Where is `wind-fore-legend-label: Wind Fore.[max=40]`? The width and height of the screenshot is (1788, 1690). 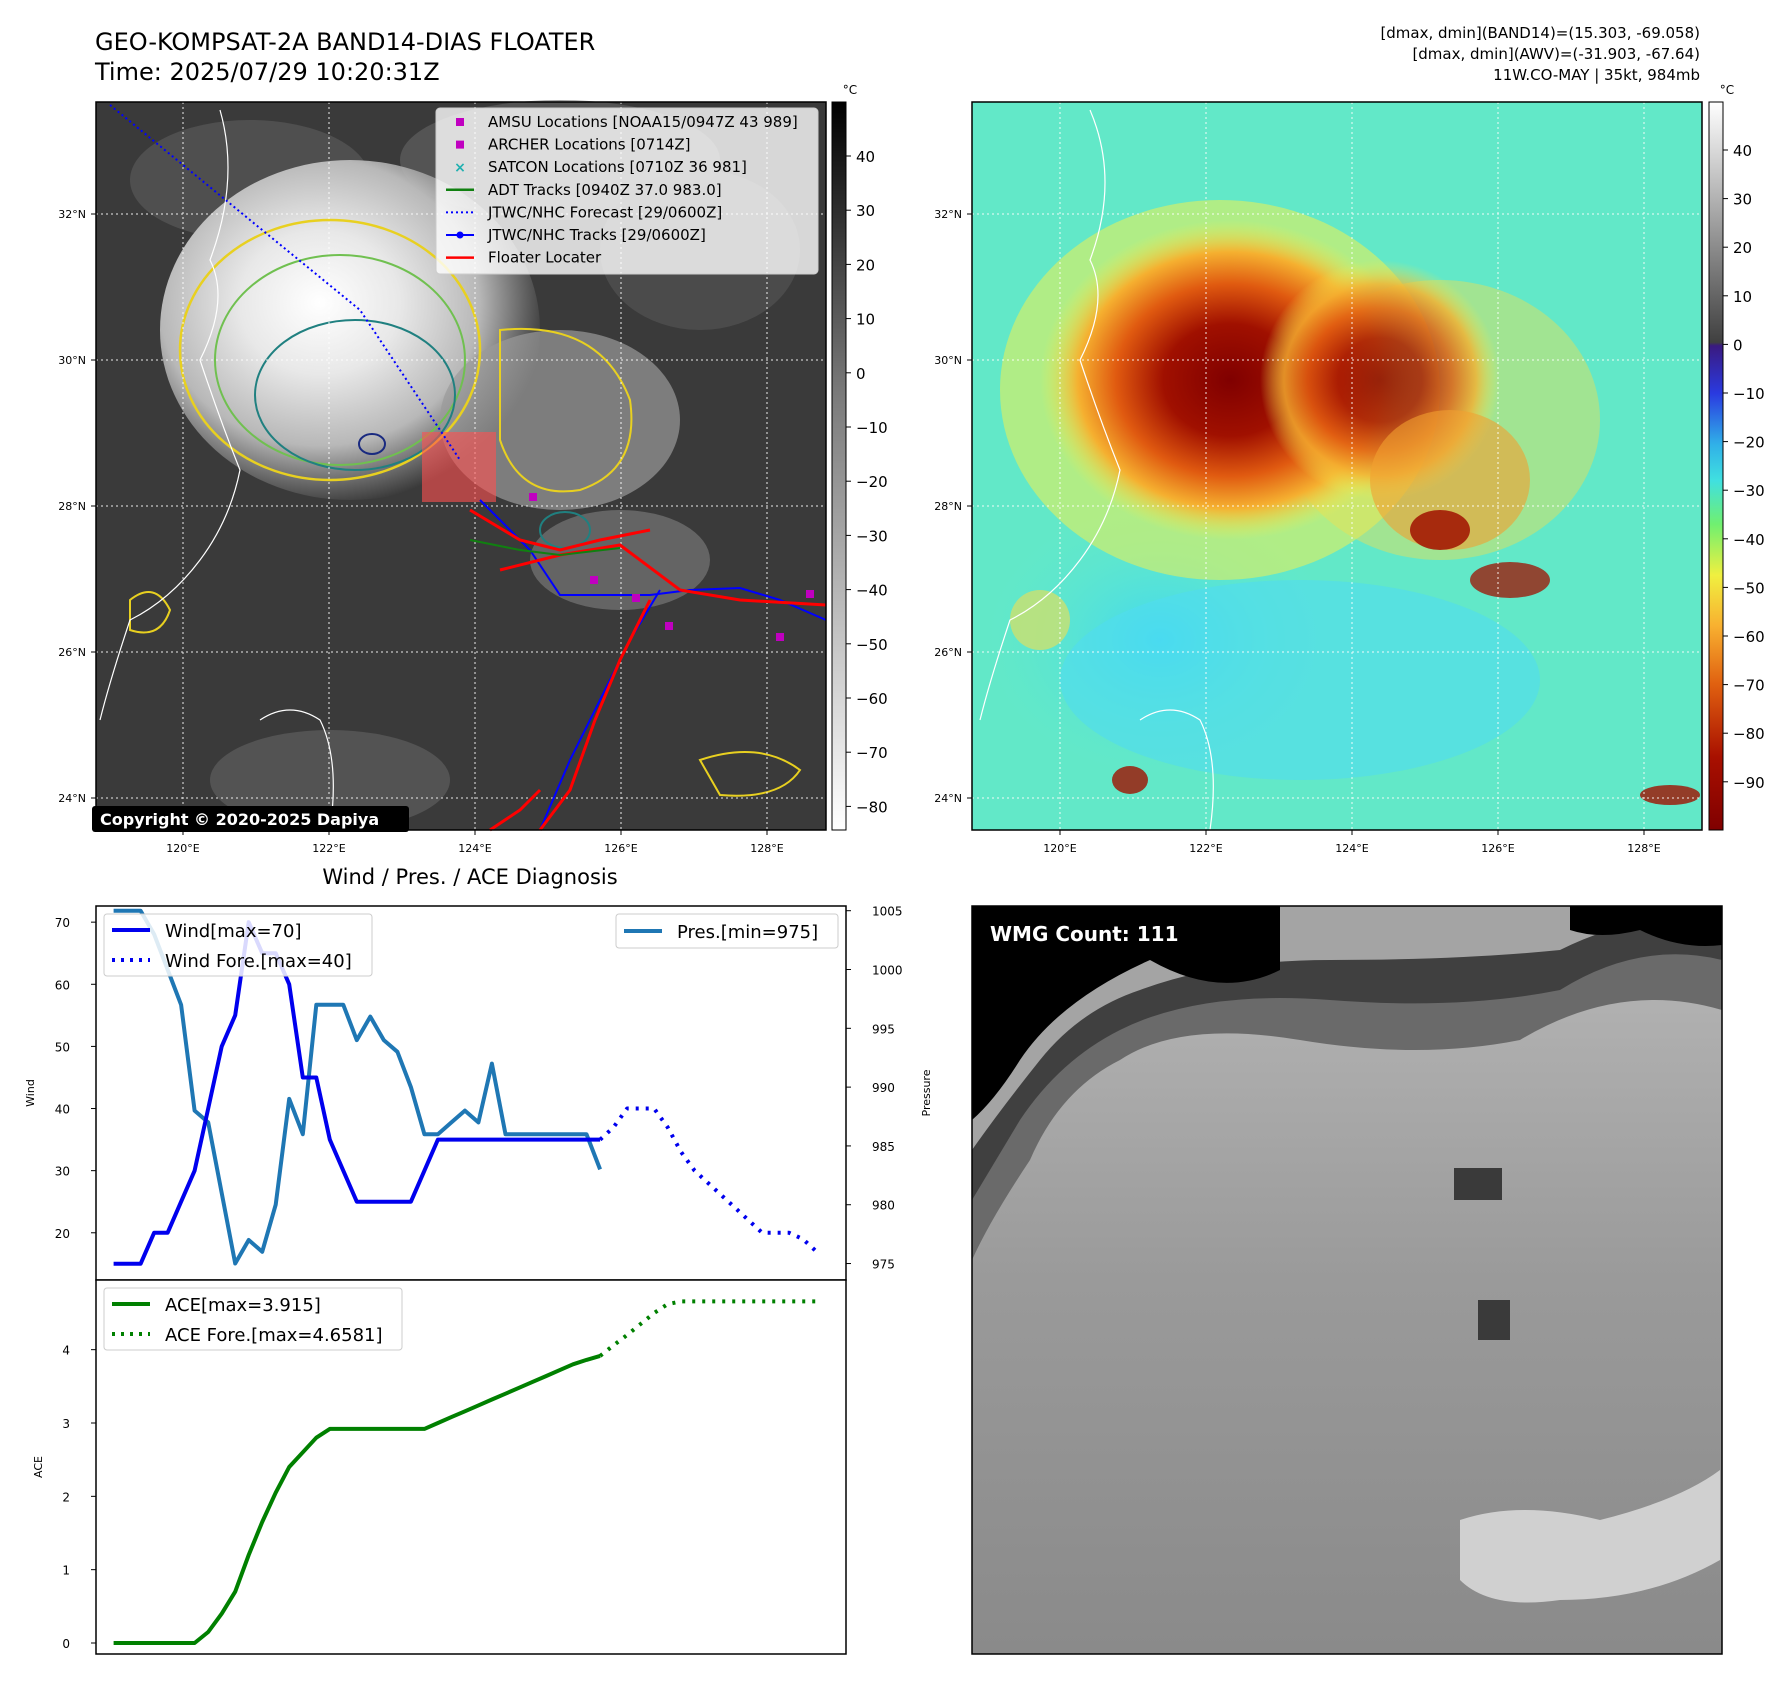
wind-fore-legend-label: Wind Fore.[max=40] is located at coordinates (258, 961).